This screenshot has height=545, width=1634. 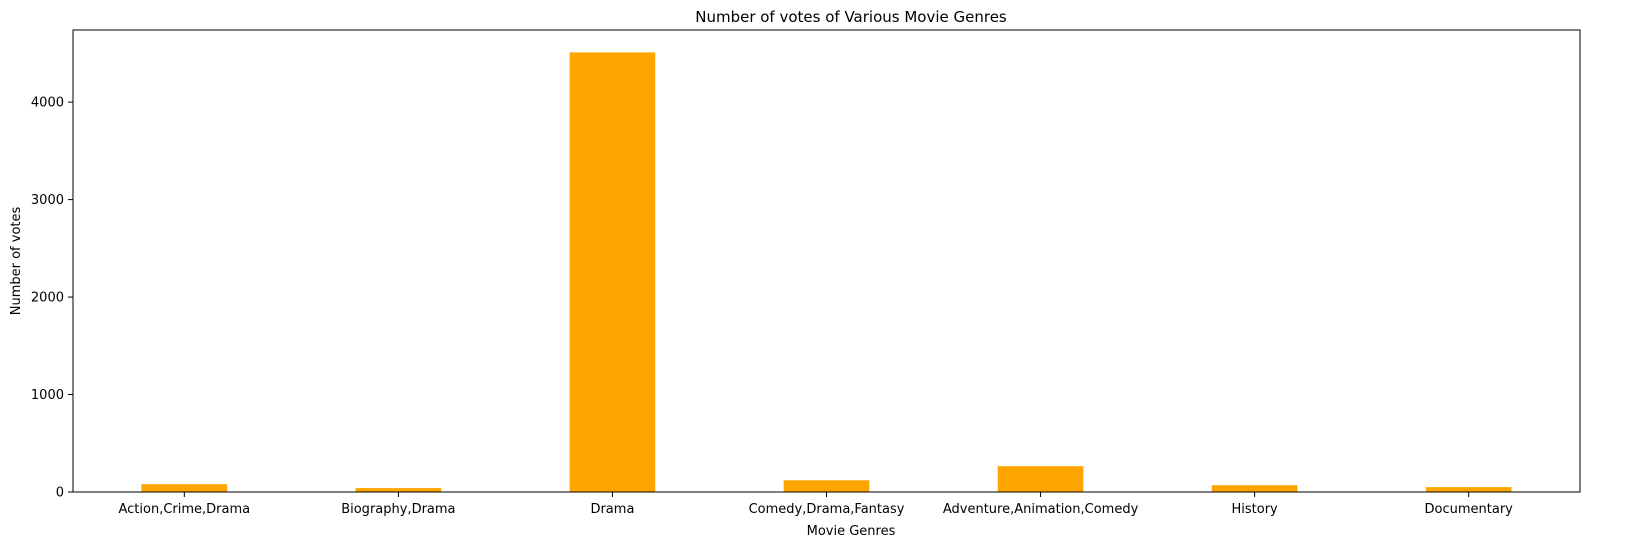 I want to click on y-tick-label: 3000, so click(x=47, y=200).